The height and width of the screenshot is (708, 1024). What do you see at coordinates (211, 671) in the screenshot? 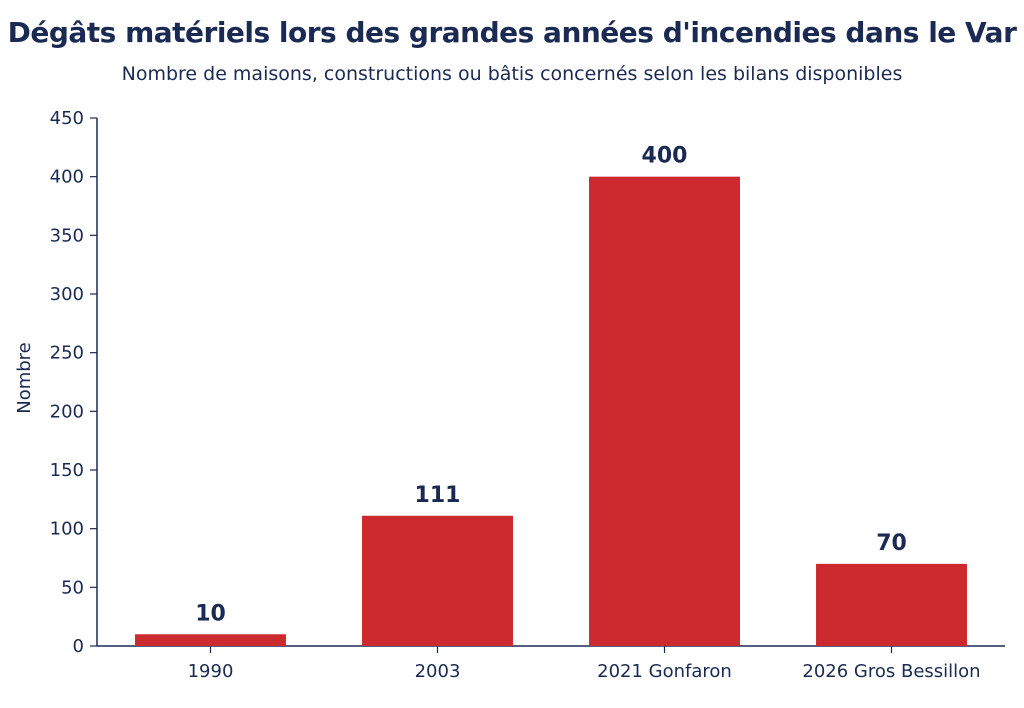
I see `x-tick-label: 1990` at bounding box center [211, 671].